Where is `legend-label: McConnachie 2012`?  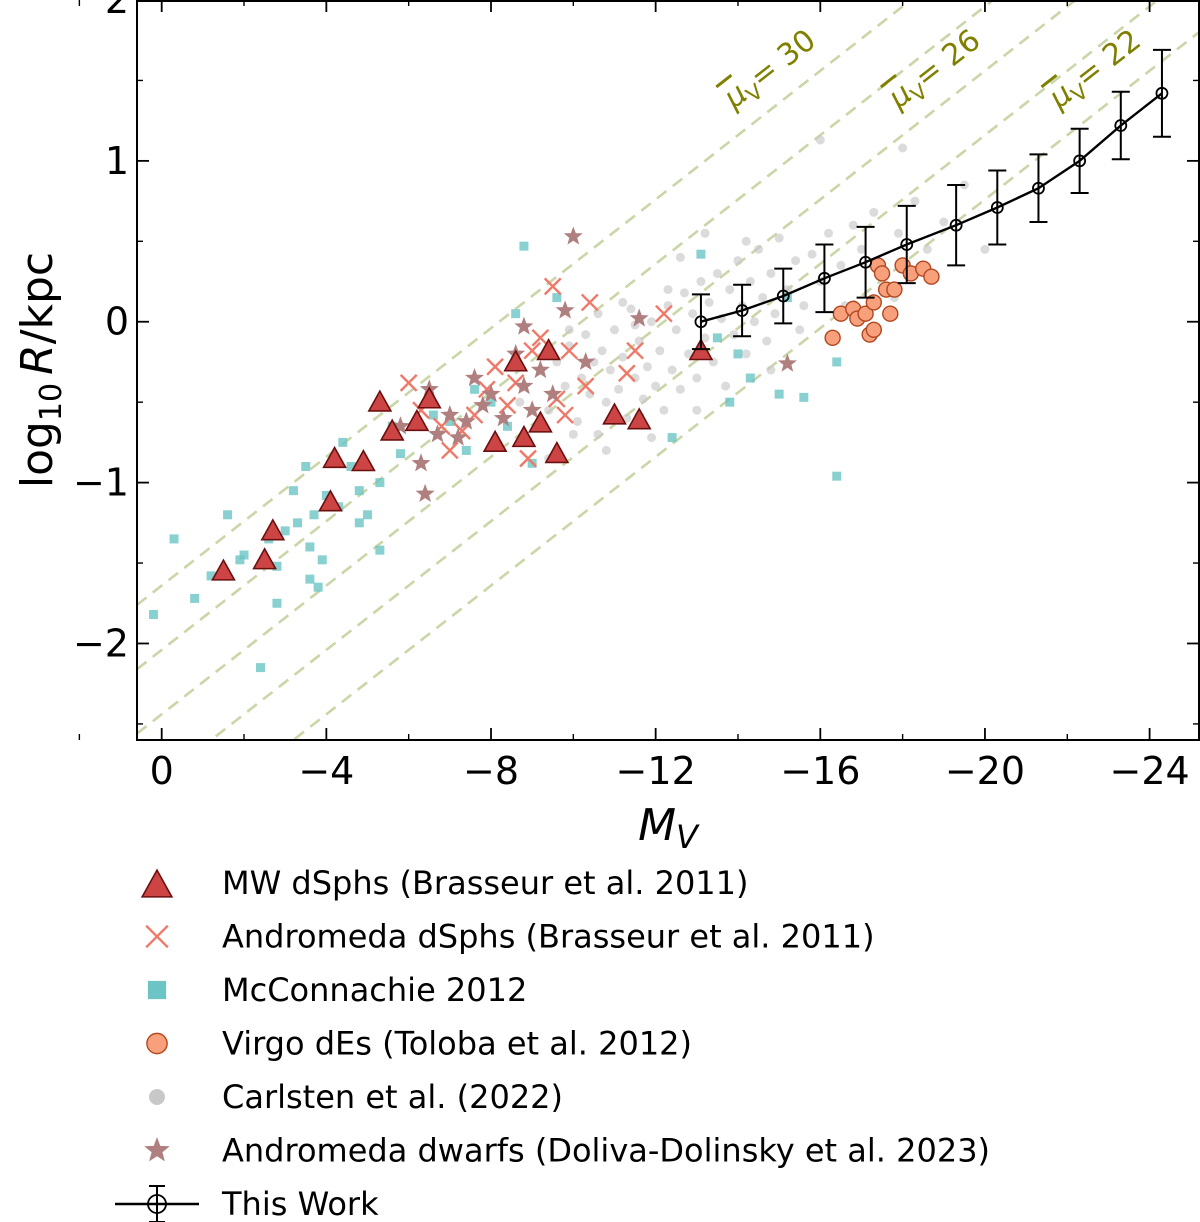 legend-label: McConnachie 2012 is located at coordinates (374, 990).